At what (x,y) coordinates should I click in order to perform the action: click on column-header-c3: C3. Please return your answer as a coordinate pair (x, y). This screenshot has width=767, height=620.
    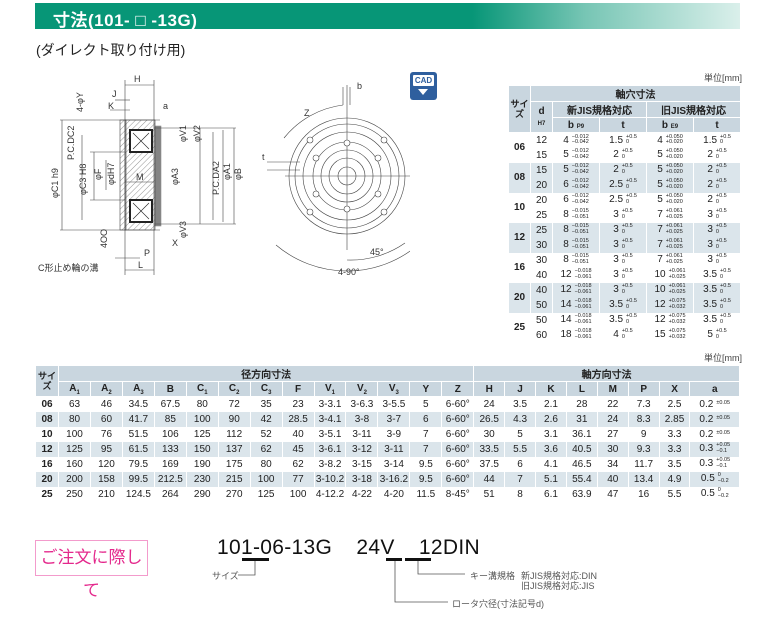
    Looking at the image, I should click on (266, 389).